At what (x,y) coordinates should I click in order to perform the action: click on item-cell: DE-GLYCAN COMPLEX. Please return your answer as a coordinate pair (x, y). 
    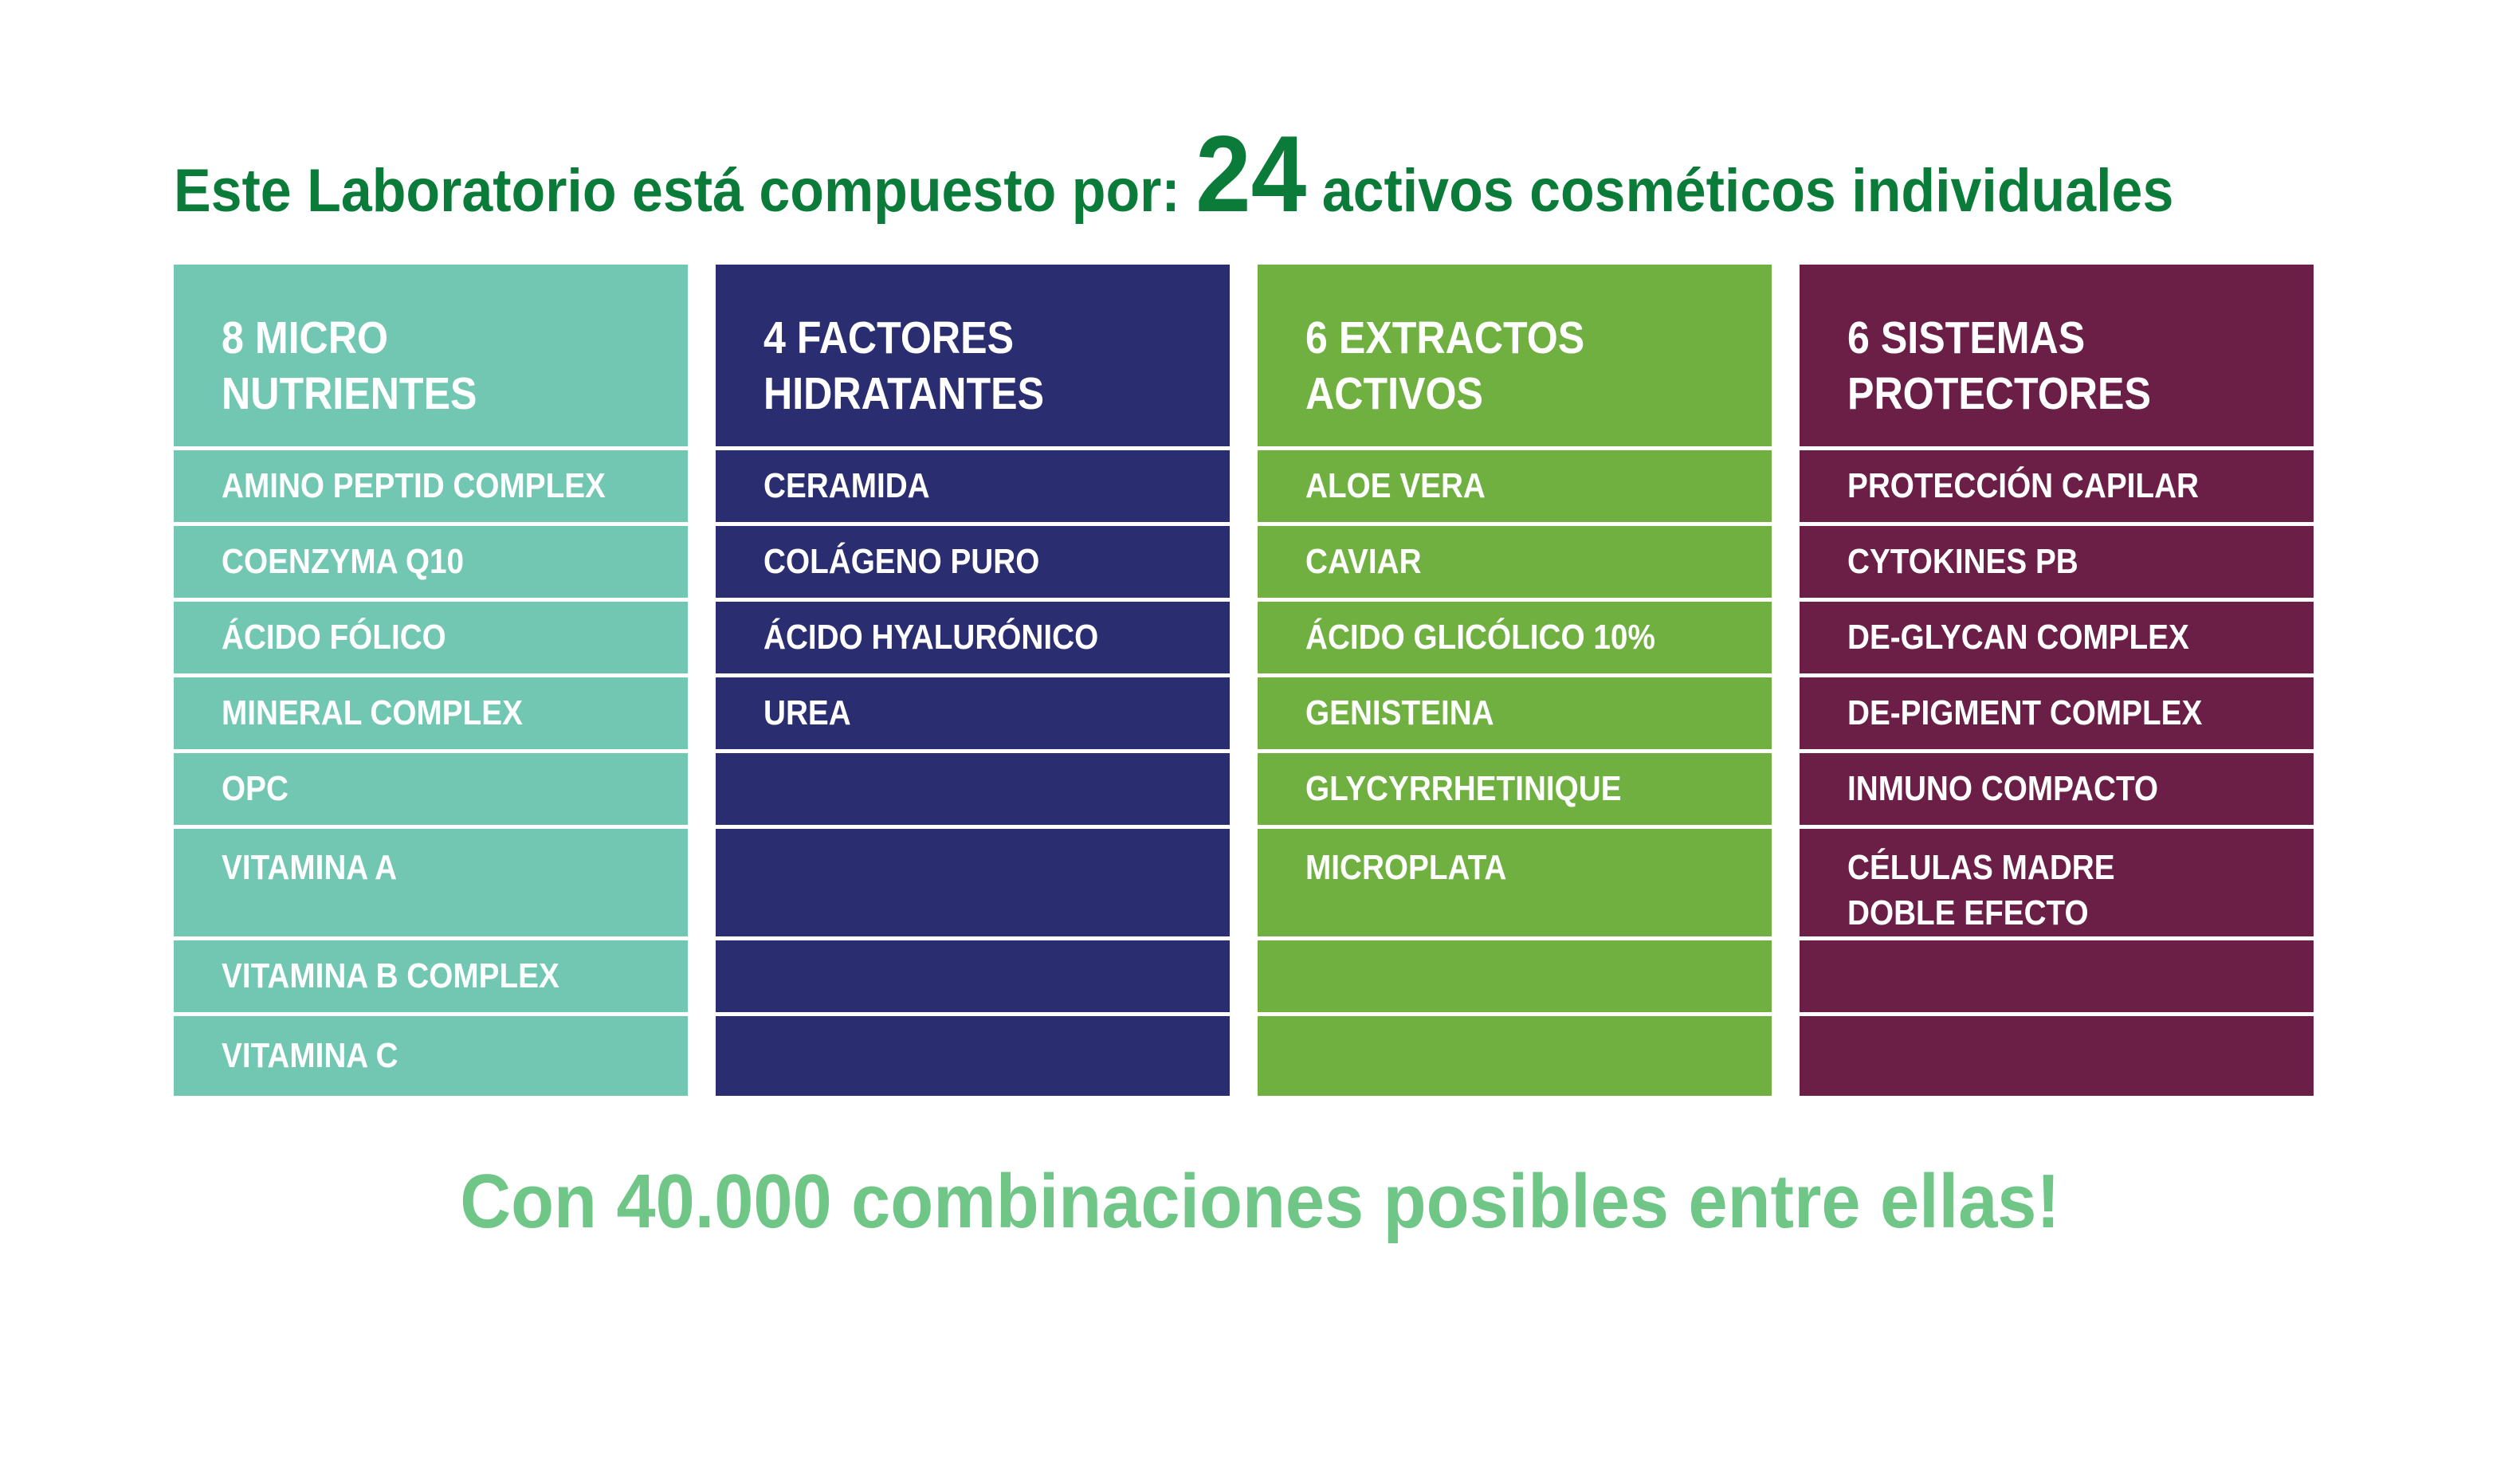
    Looking at the image, I should click on (2057, 637).